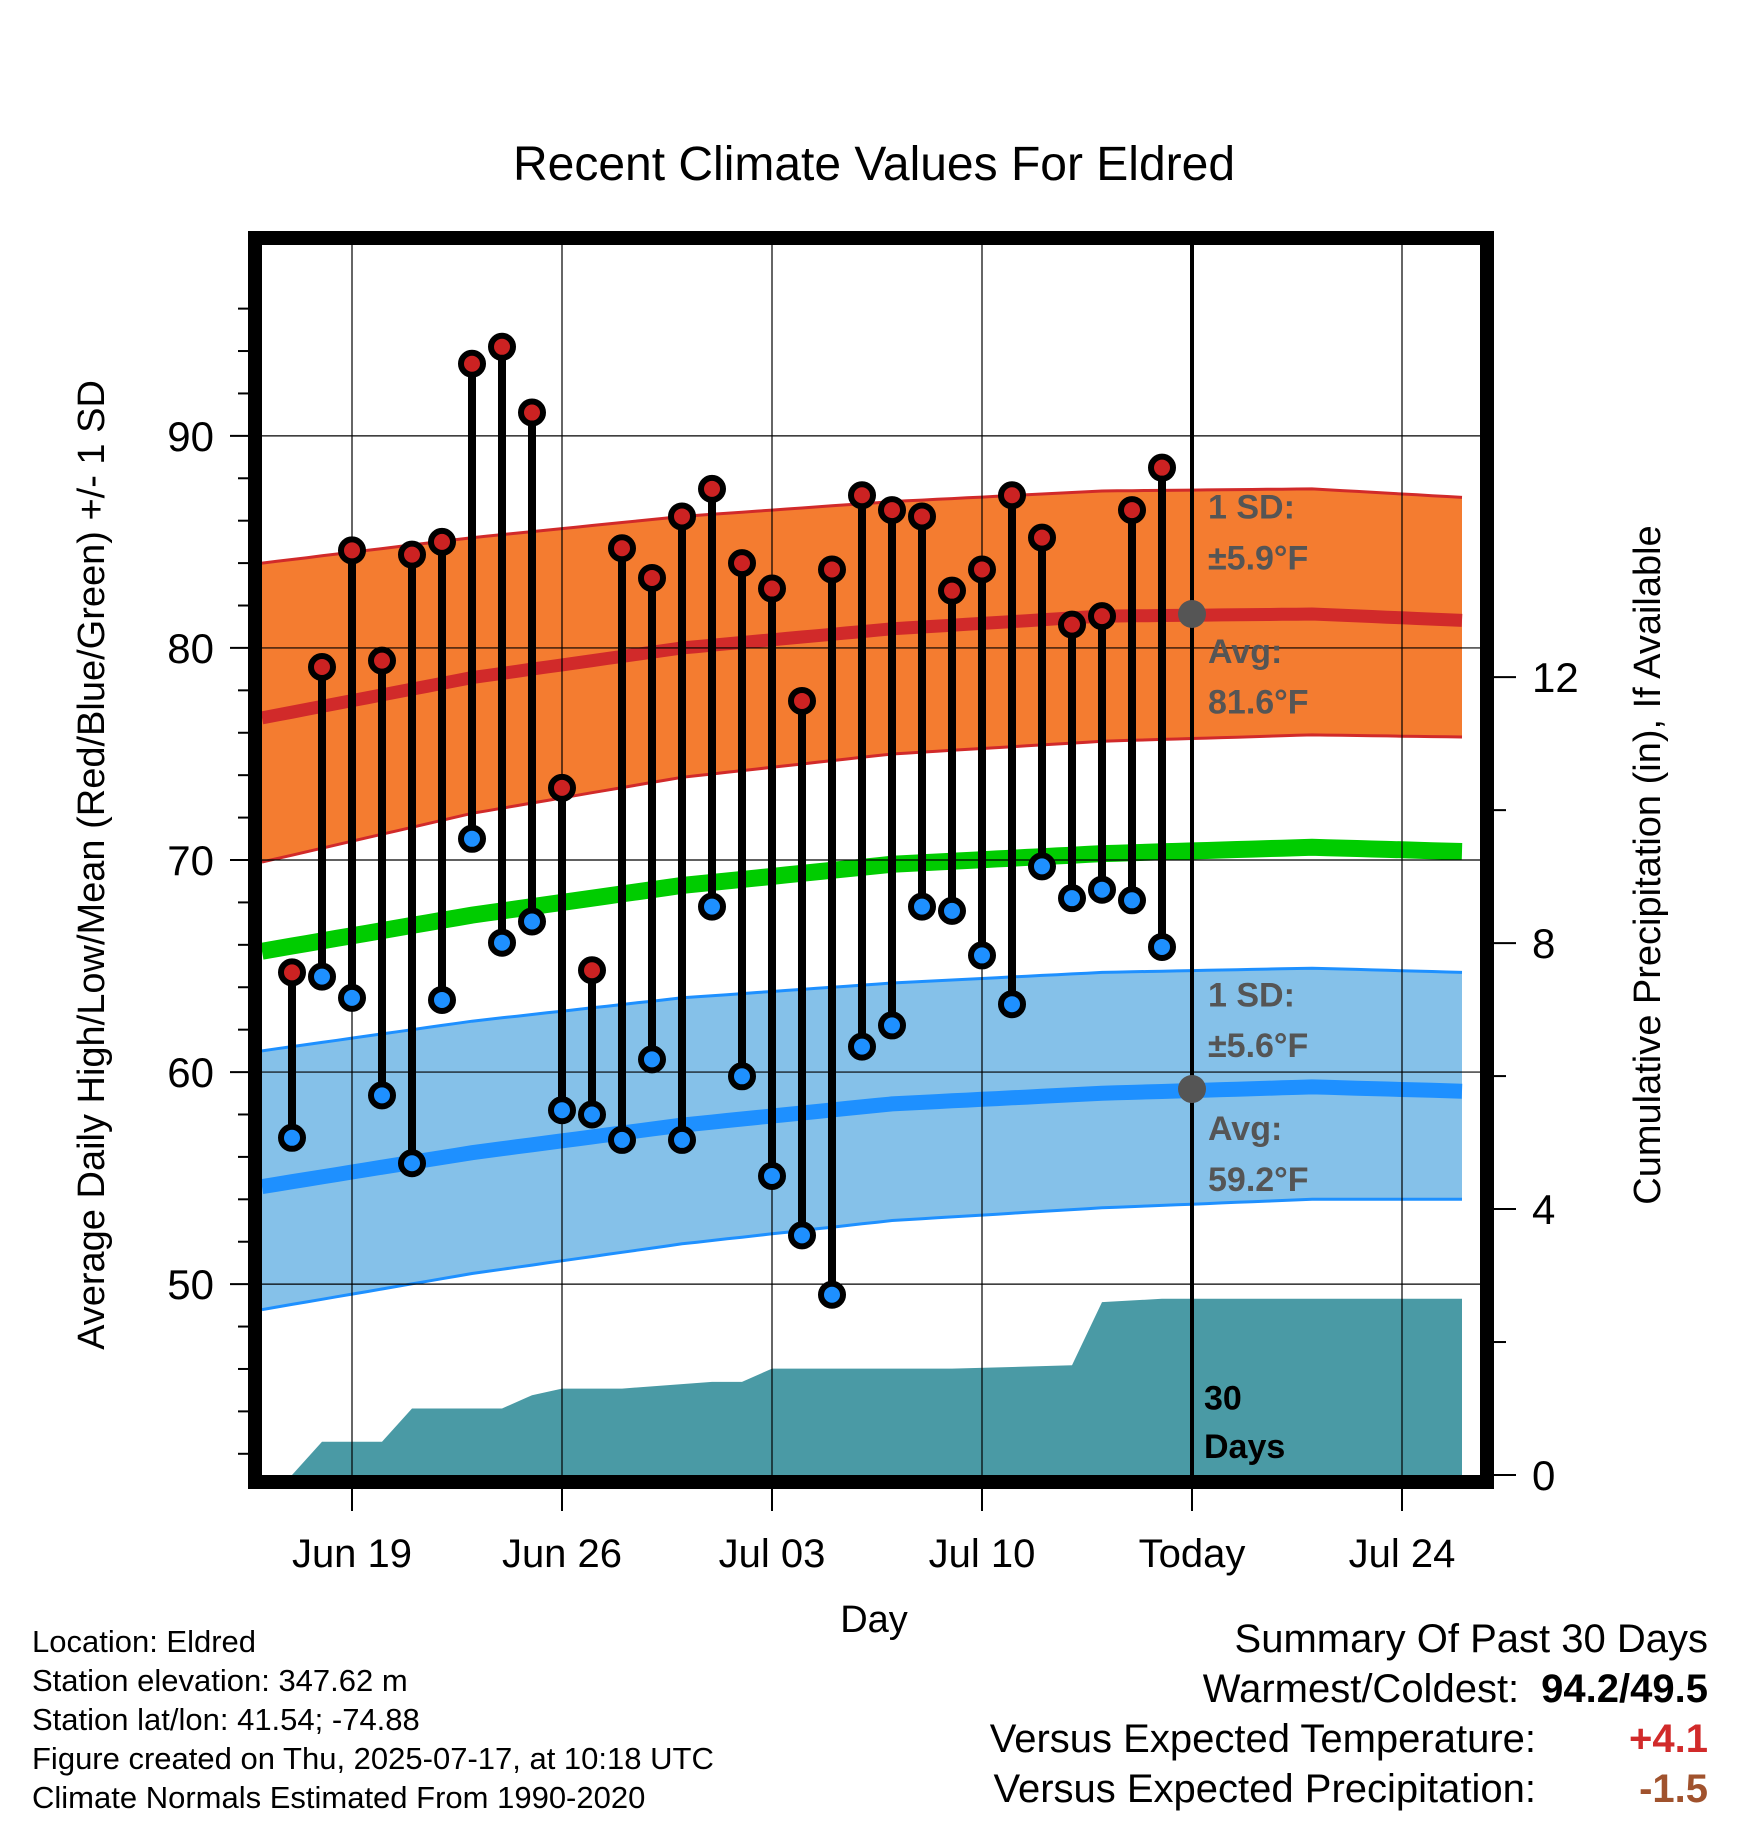 The image size is (1748, 1828). I want to click on summary-warm-cold: Warmest/Coldest: 94.2/49.5, so click(1349, 1689).